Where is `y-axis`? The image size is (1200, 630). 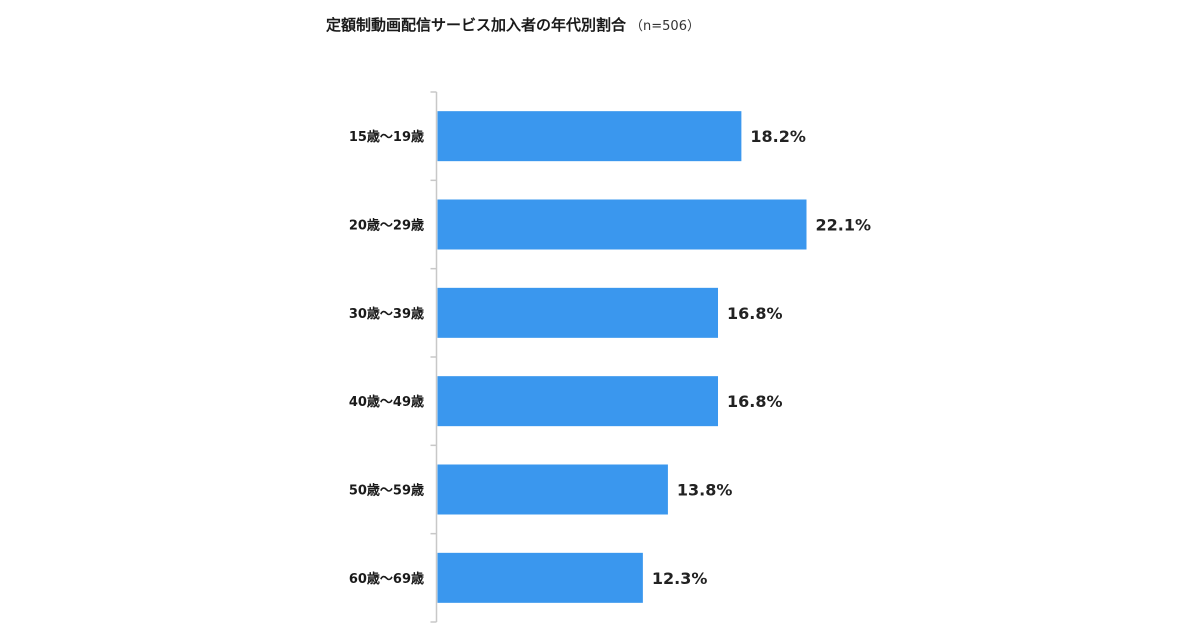
y-axis is located at coordinates (434, 357).